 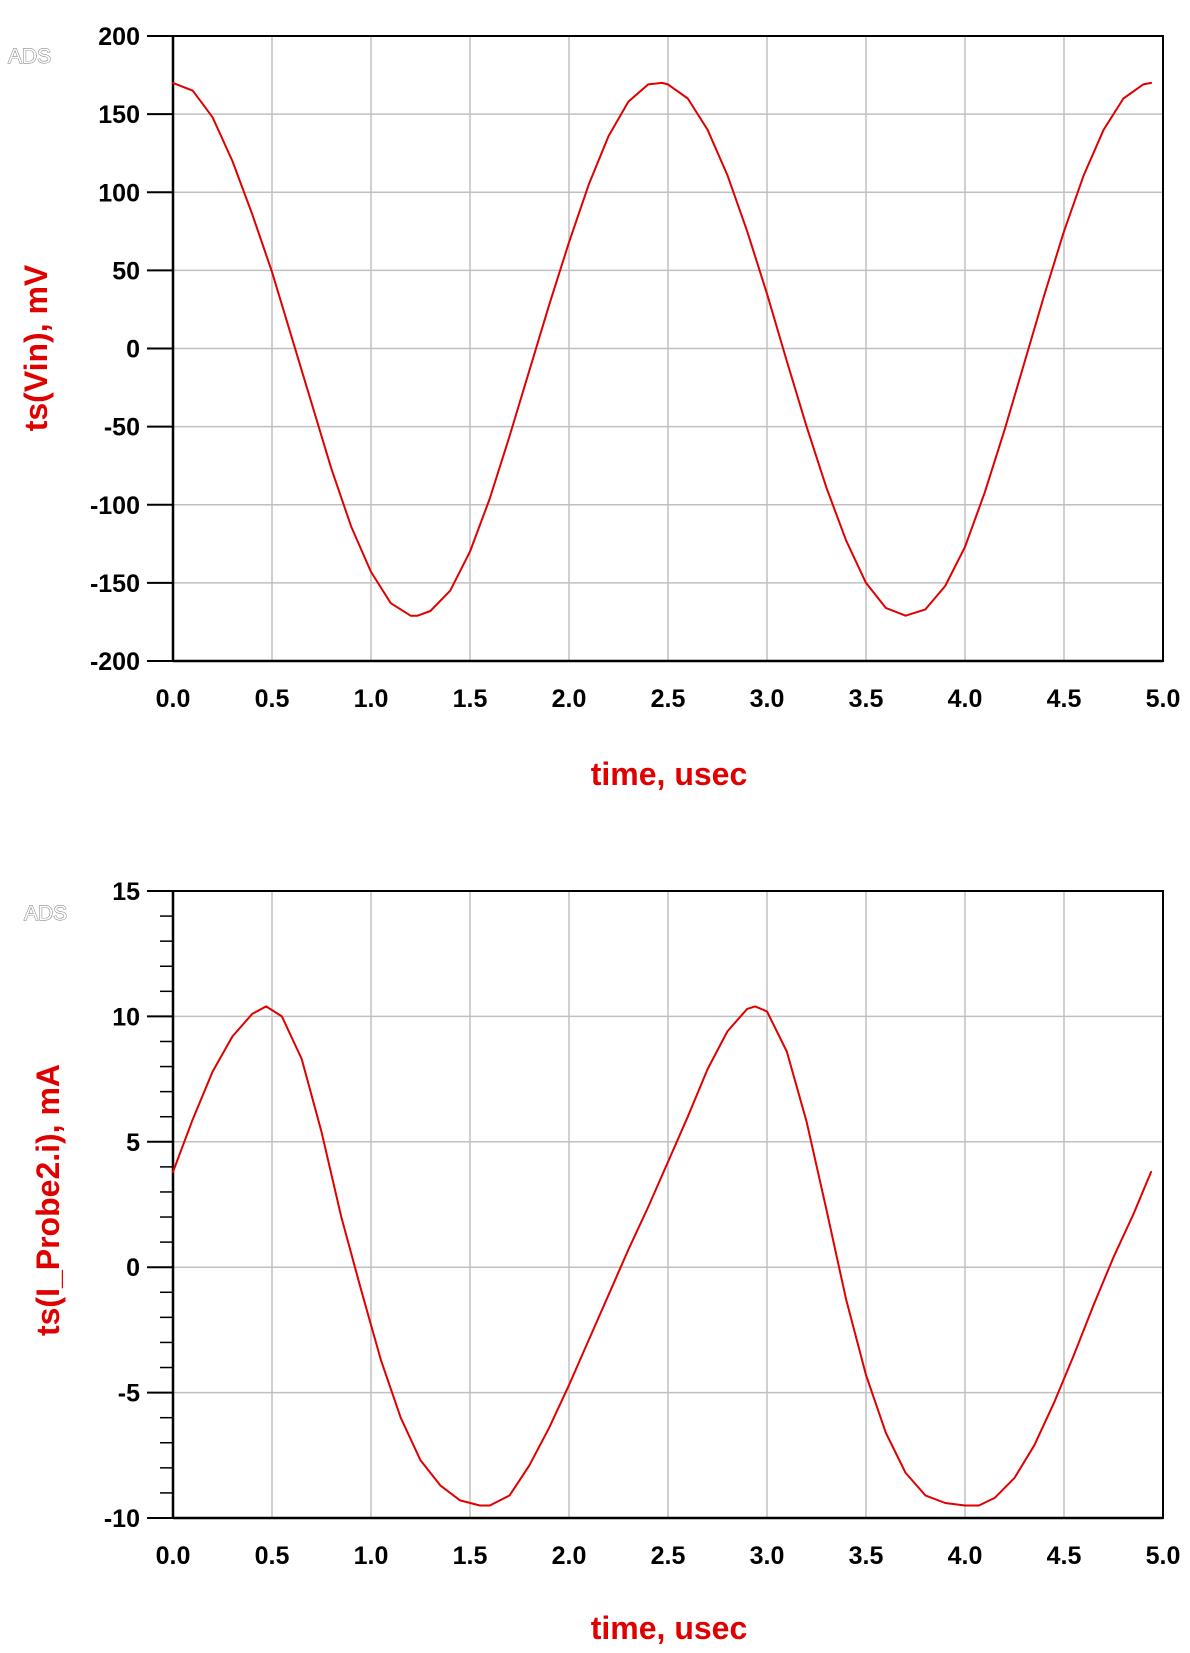 What do you see at coordinates (126, 271) in the screenshot?
I see `y-tick-label: 50` at bounding box center [126, 271].